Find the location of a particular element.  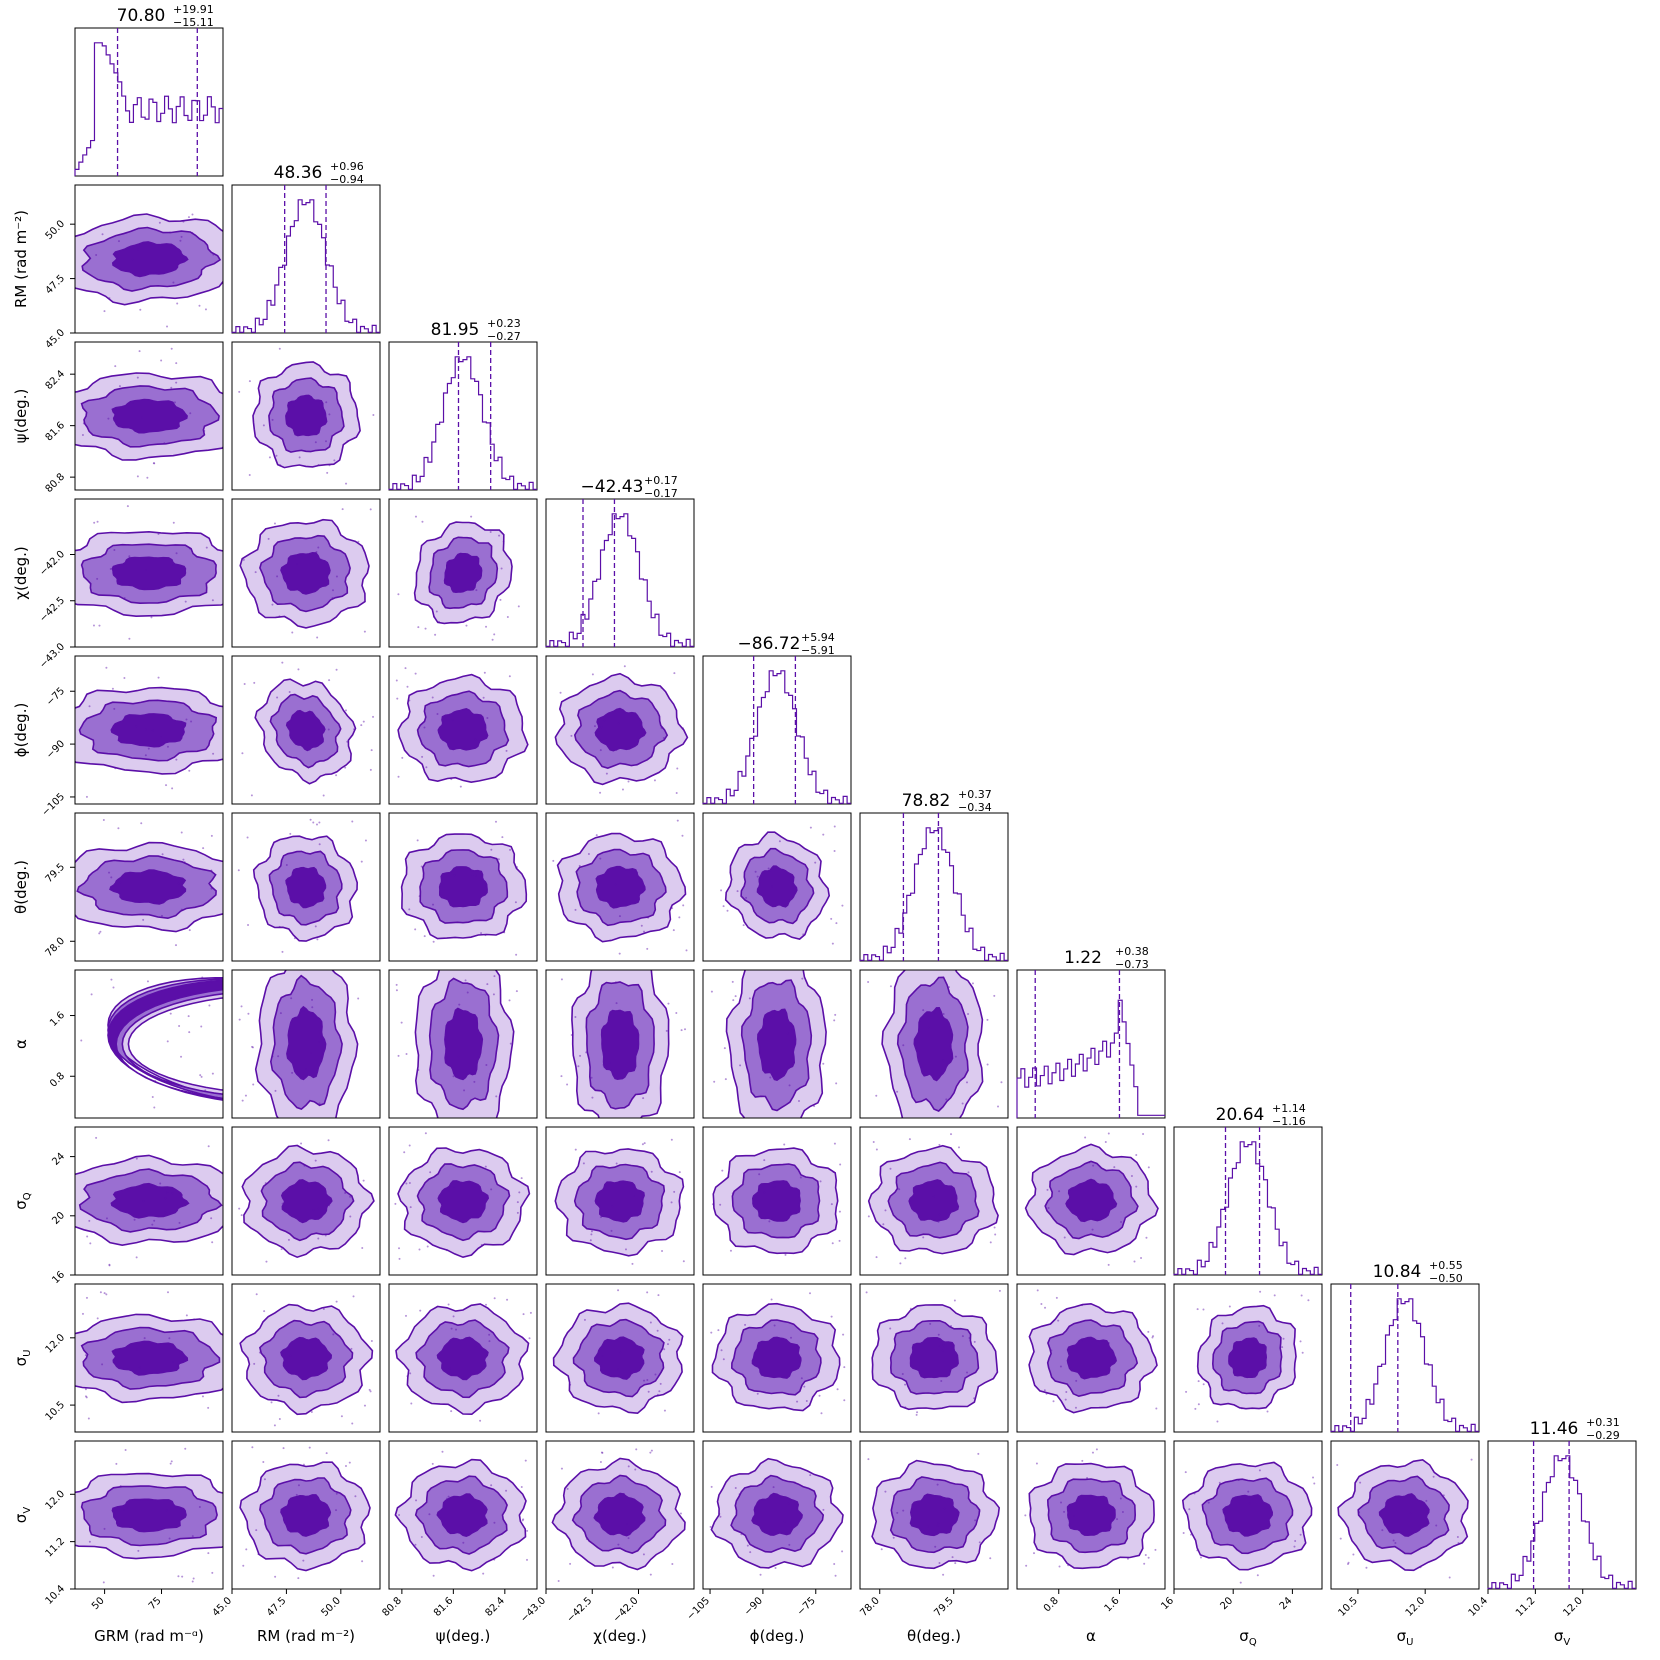

contour-panel-sigU-sigV is located at coordinates (1405, 1515).